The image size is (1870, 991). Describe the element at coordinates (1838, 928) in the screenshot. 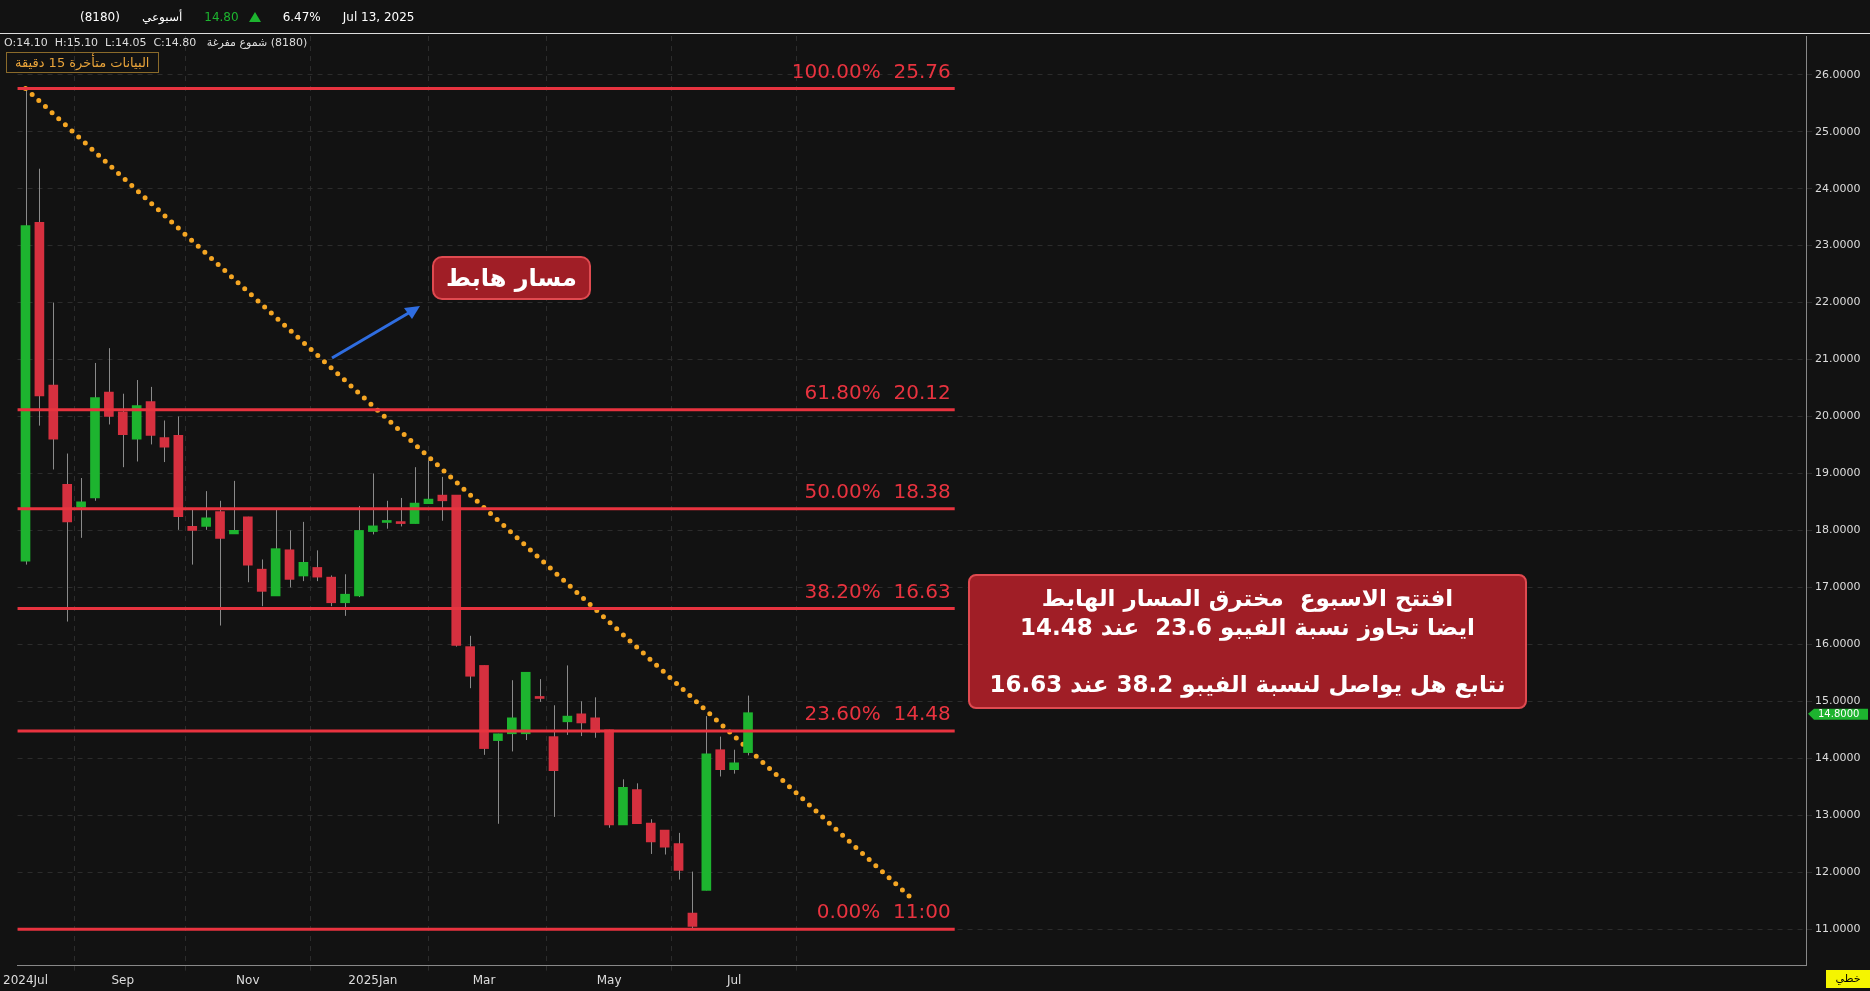

I see `y-tick-label: 11.0000` at that location.